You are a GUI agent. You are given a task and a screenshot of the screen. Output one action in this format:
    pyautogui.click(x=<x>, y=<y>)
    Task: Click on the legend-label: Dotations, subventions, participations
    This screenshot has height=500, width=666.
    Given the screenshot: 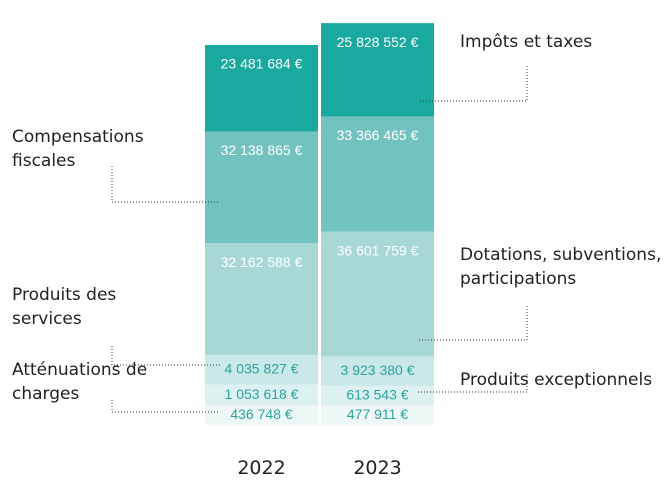 What is the action you would take?
    pyautogui.click(x=561, y=267)
    